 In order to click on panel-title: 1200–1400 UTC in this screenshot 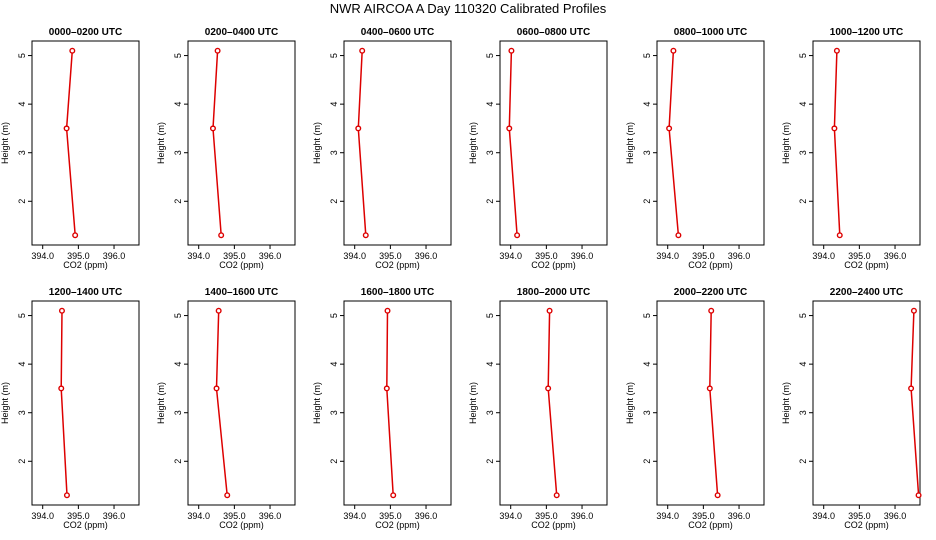, I will do `click(85, 292)`.